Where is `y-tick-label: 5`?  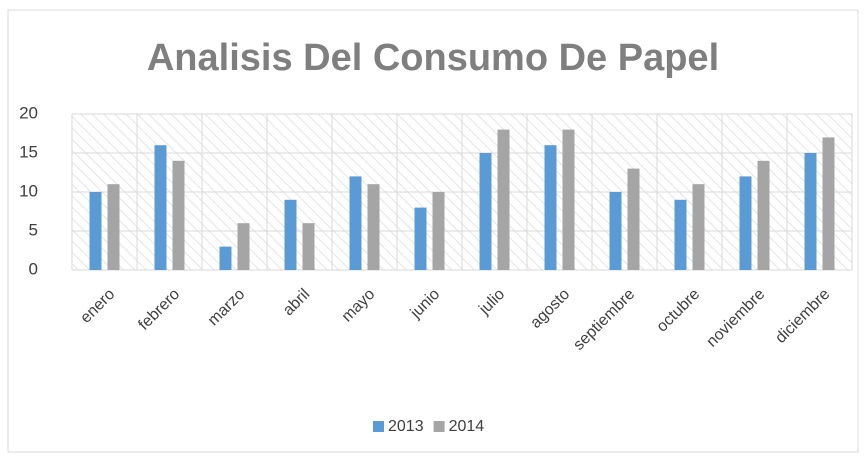 y-tick-label: 5 is located at coordinates (33, 229).